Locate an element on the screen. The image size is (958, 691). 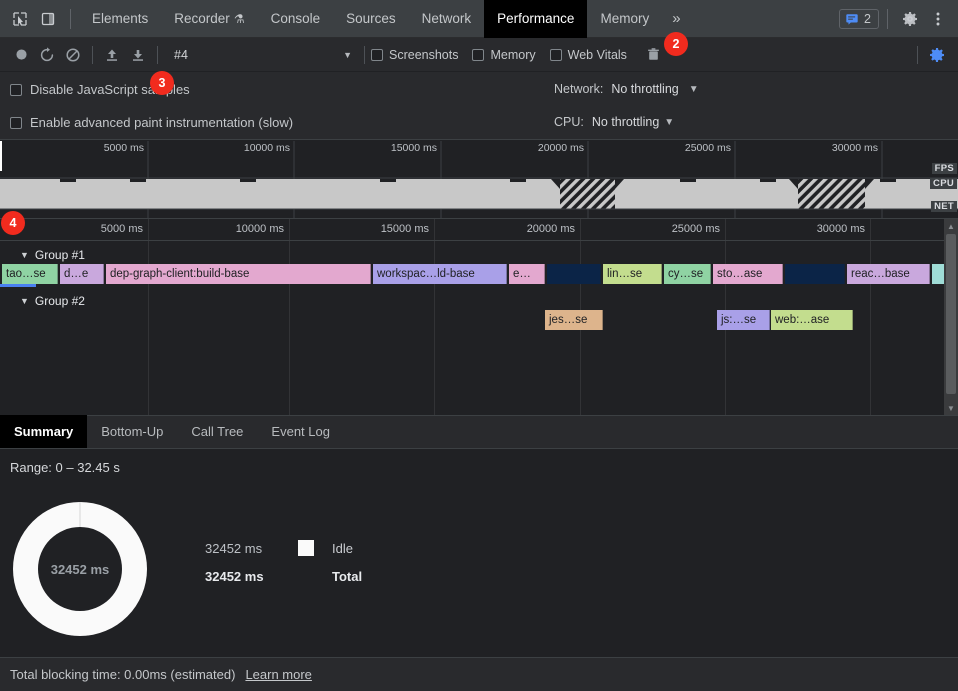
tab-memory-label: Memory is located at coordinates (625, 18).